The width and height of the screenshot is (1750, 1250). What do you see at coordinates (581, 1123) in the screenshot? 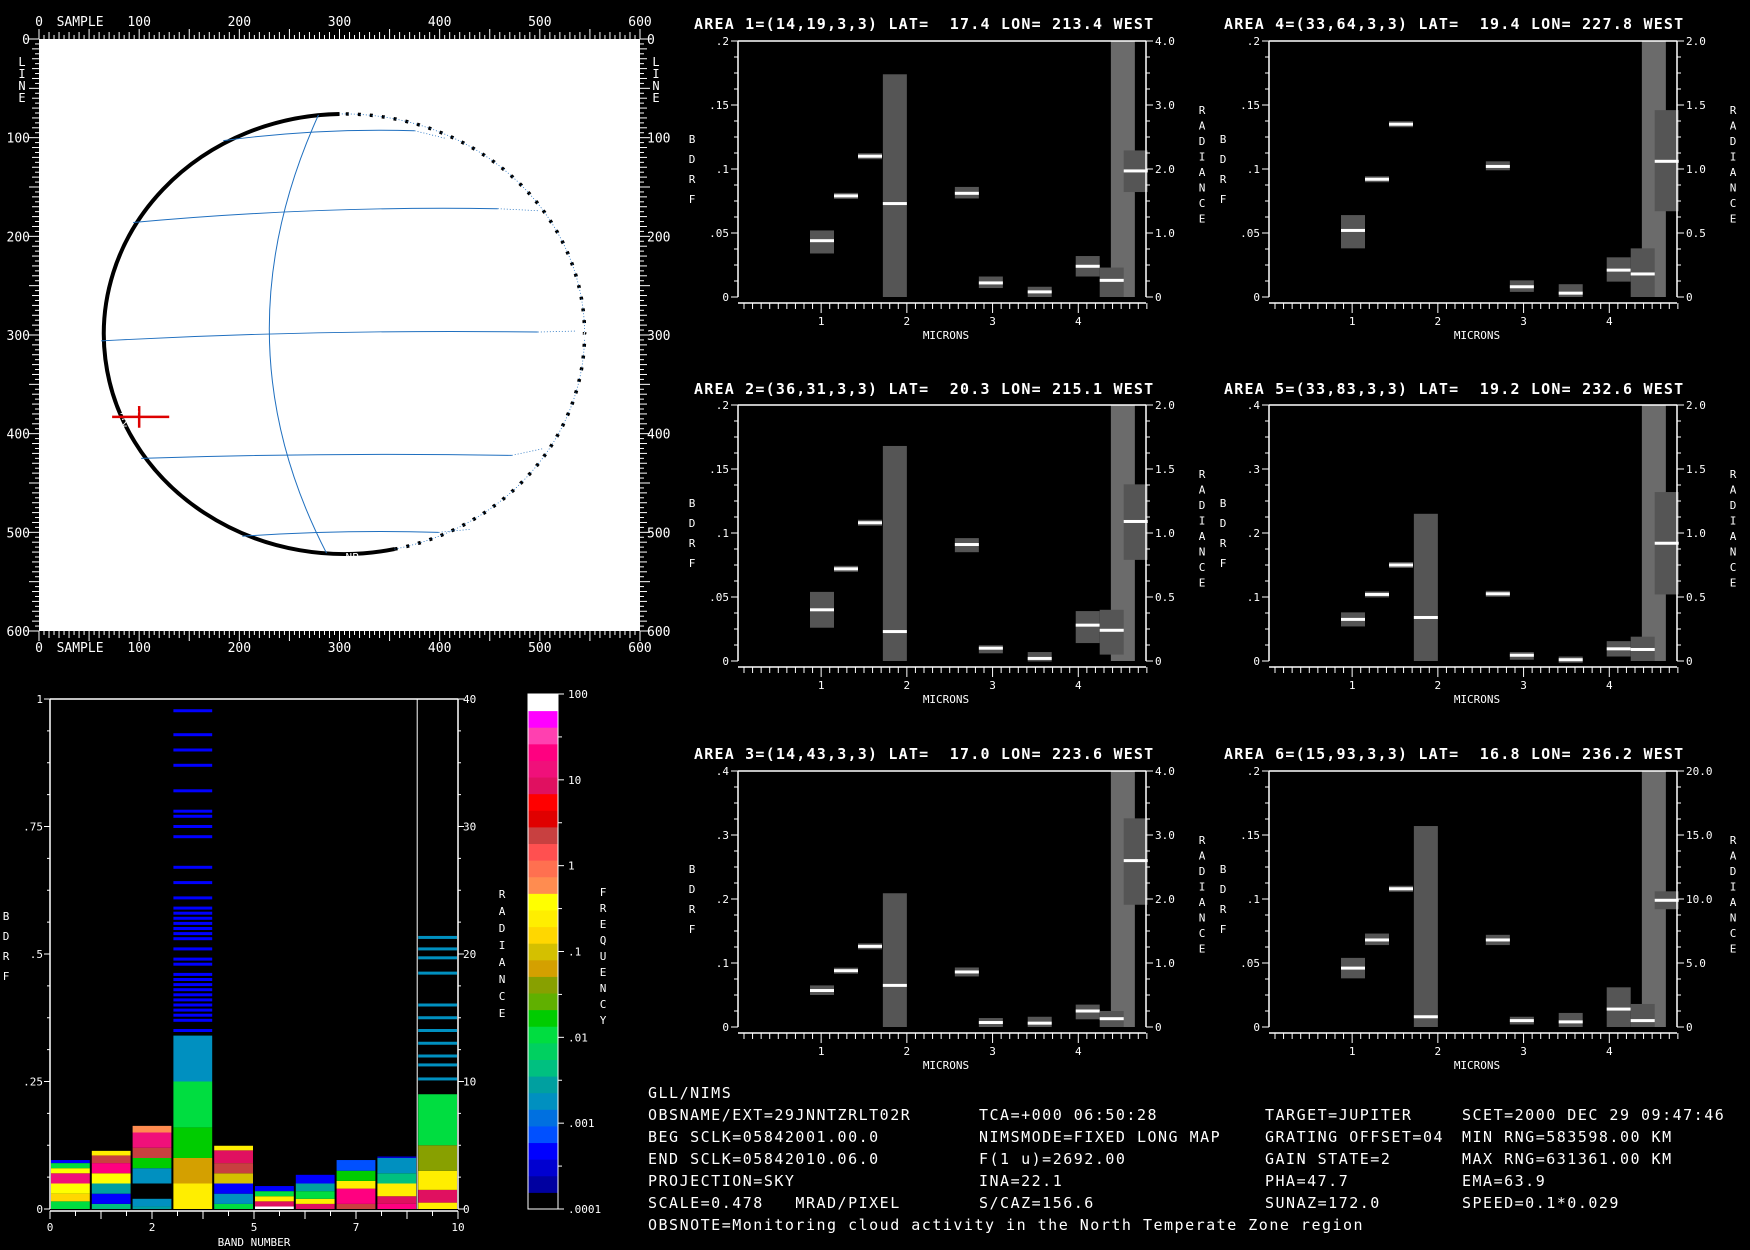
I see `colorbar-label: .001` at bounding box center [581, 1123].